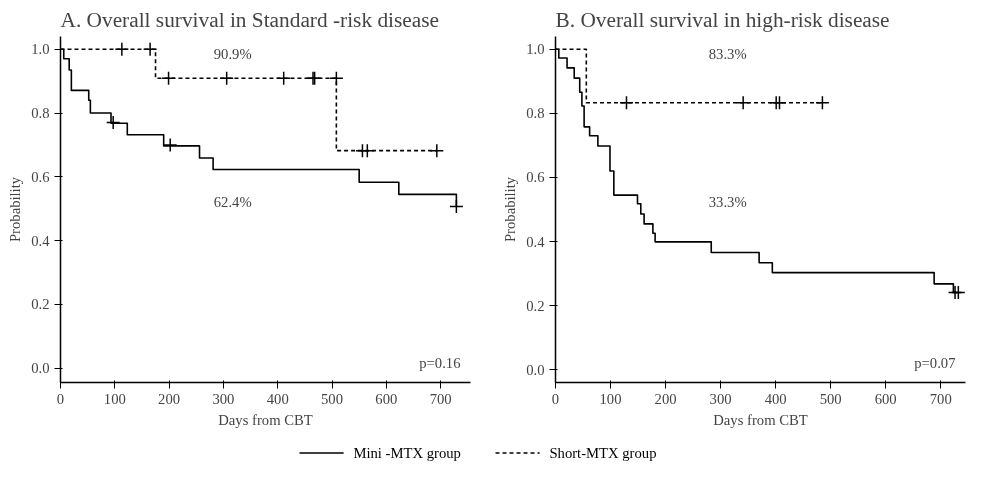  What do you see at coordinates (232, 201) in the screenshot?
I see `annotation: 62.4%` at bounding box center [232, 201].